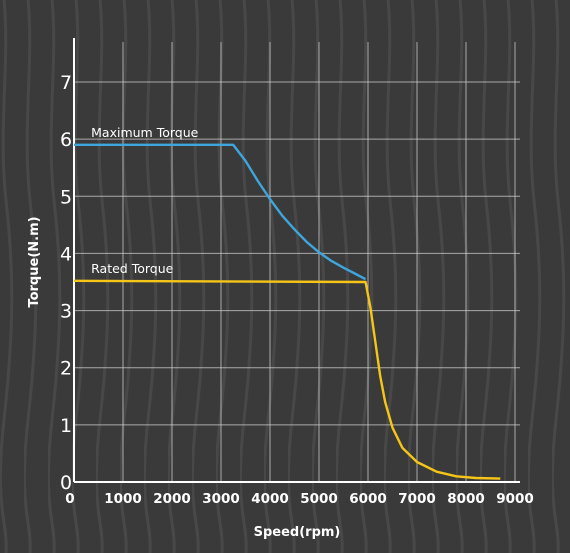  I want to click on x-tick-label-2000: 2000, so click(172, 499).